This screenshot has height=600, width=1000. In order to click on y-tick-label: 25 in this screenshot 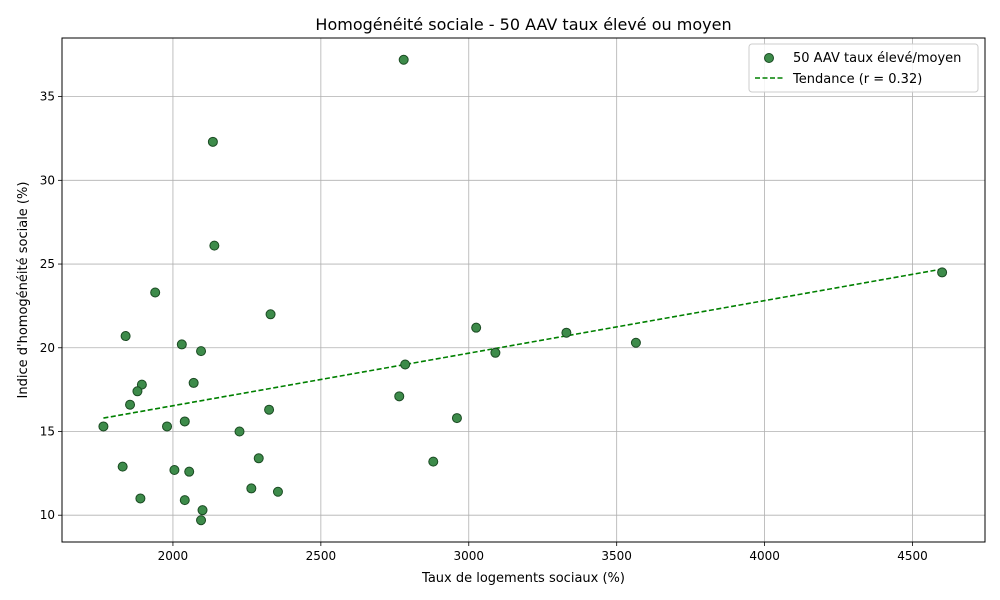, I will do `click(47, 264)`.